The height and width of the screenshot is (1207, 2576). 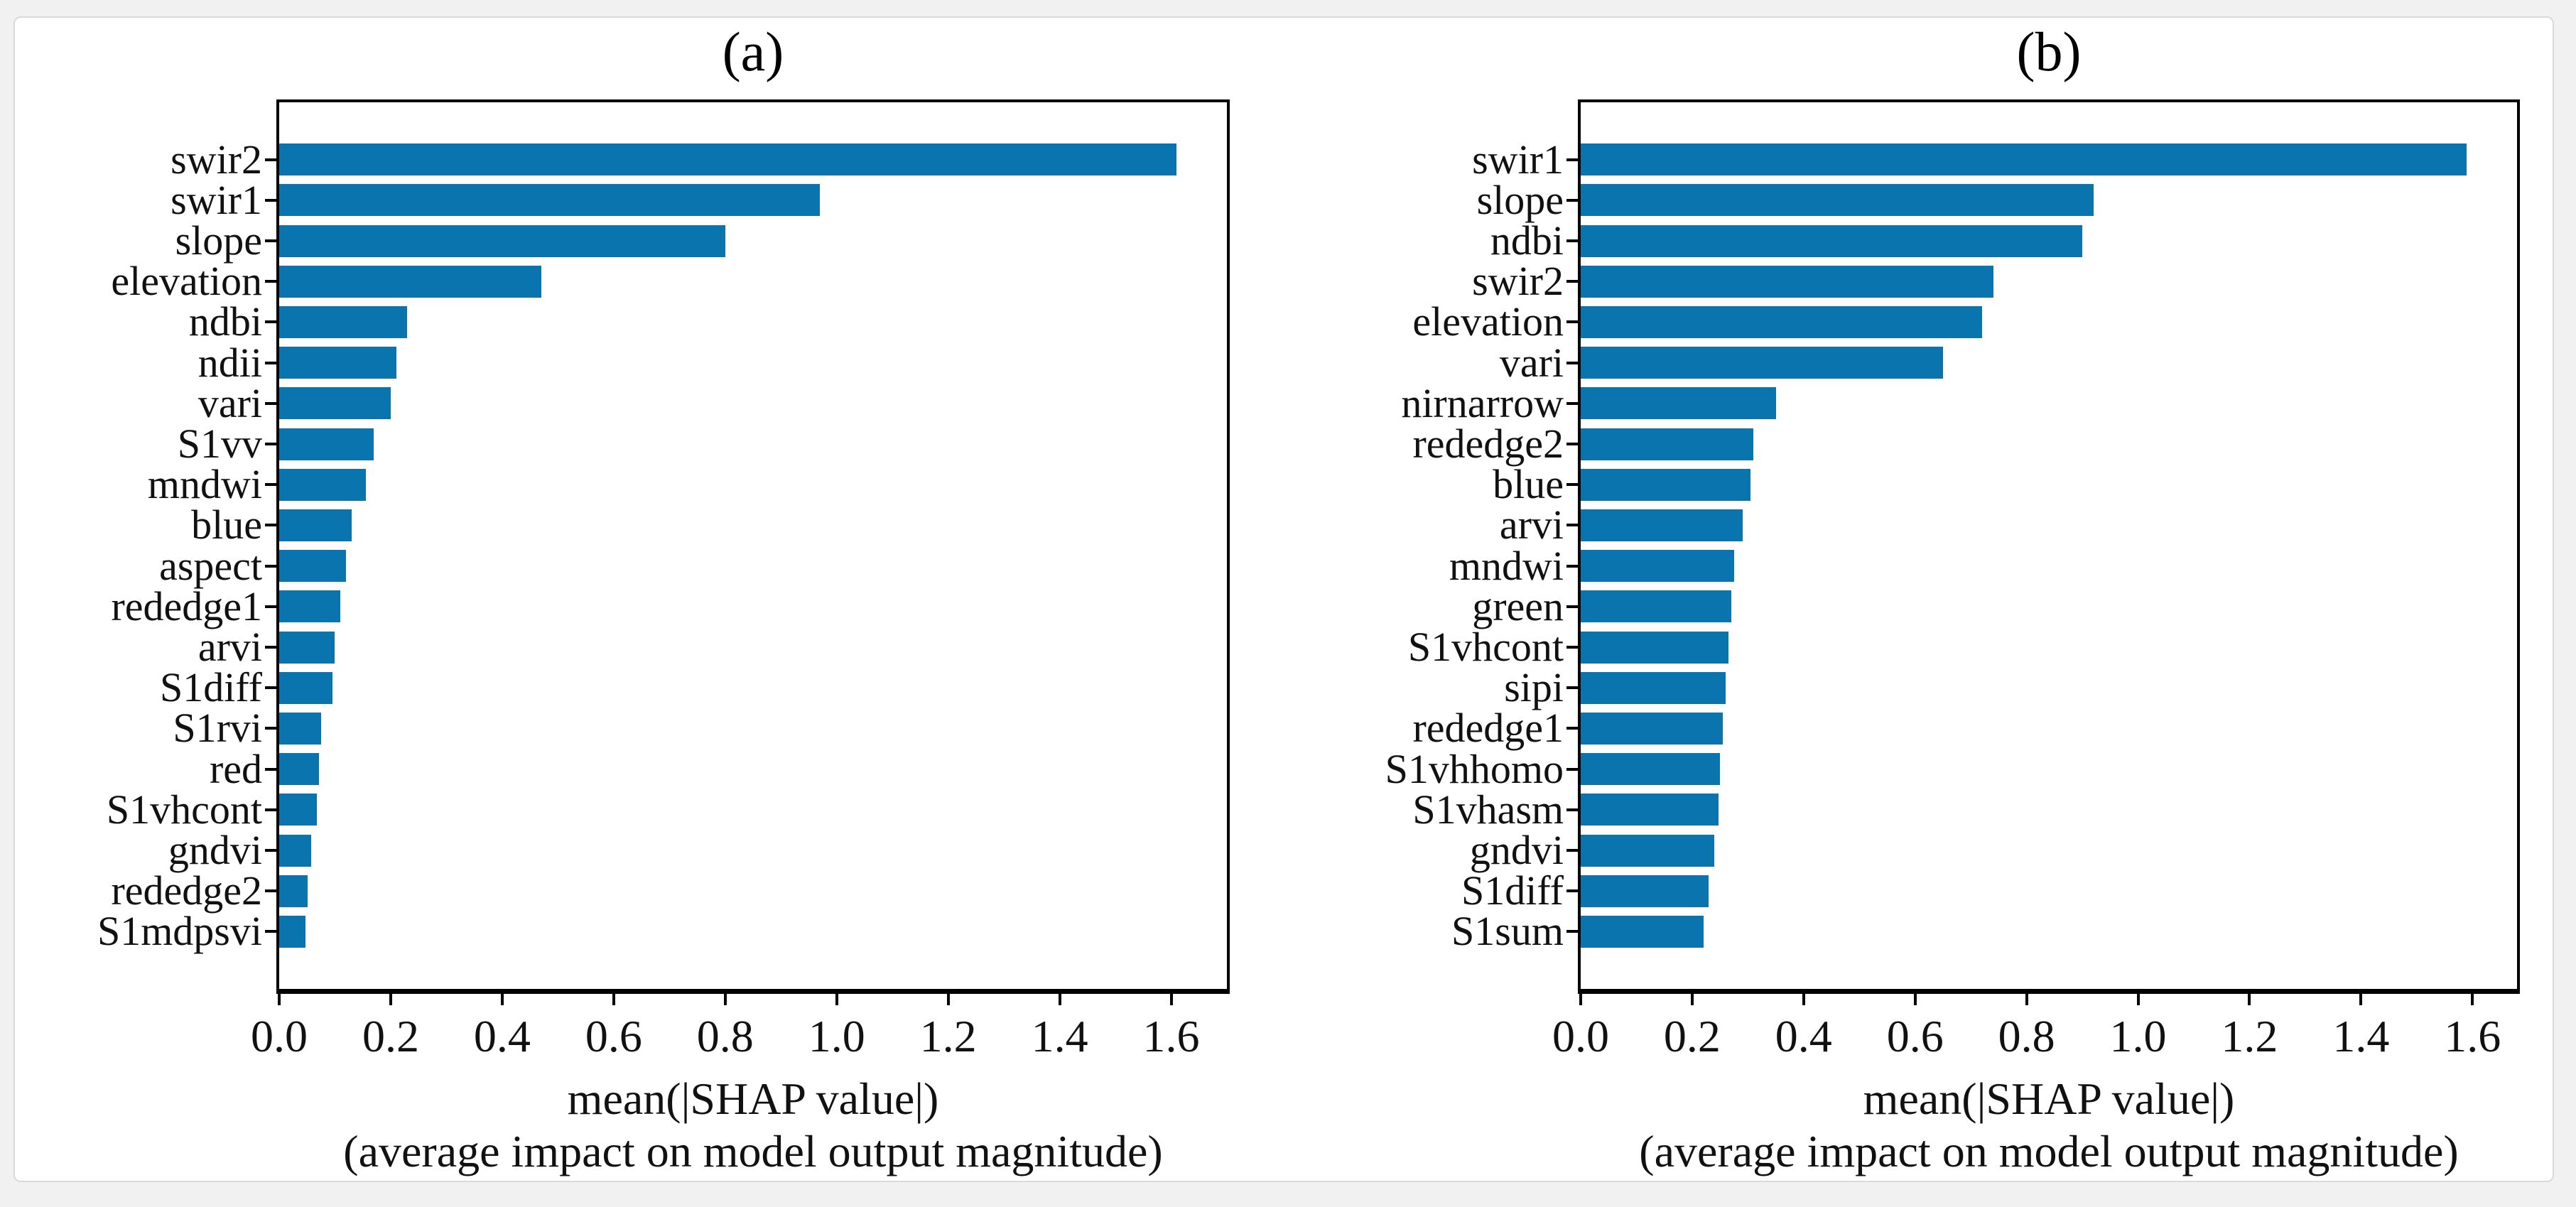 What do you see at coordinates (270, 891) in the screenshot?
I see `y-tick-rededge2` at bounding box center [270, 891].